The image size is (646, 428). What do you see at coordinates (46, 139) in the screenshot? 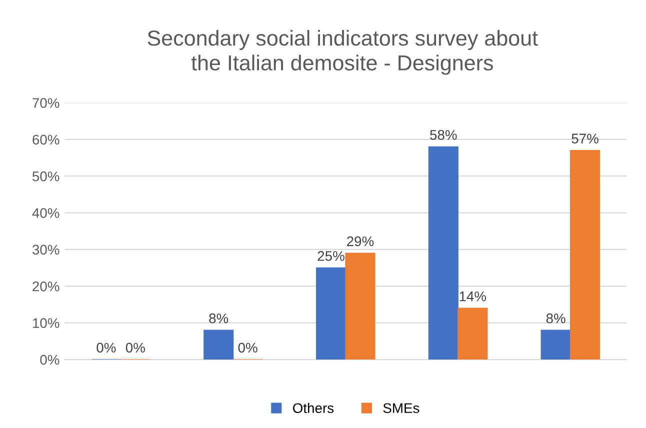
I see `y-tick-label: 60%` at bounding box center [46, 139].